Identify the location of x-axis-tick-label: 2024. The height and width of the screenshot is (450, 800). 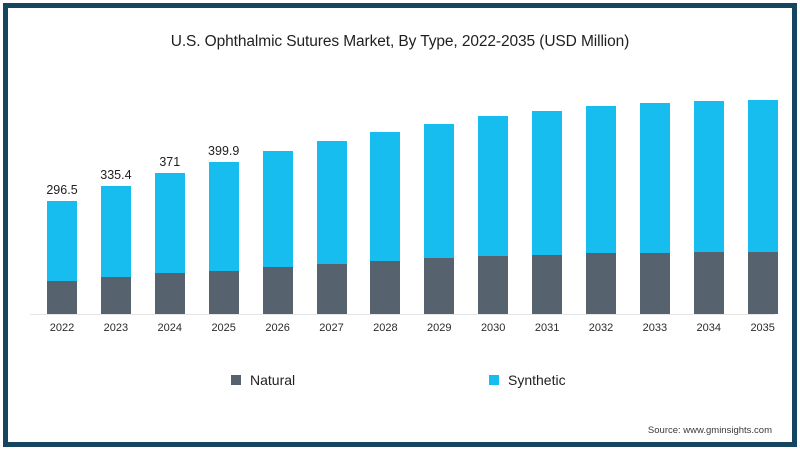
(170, 328).